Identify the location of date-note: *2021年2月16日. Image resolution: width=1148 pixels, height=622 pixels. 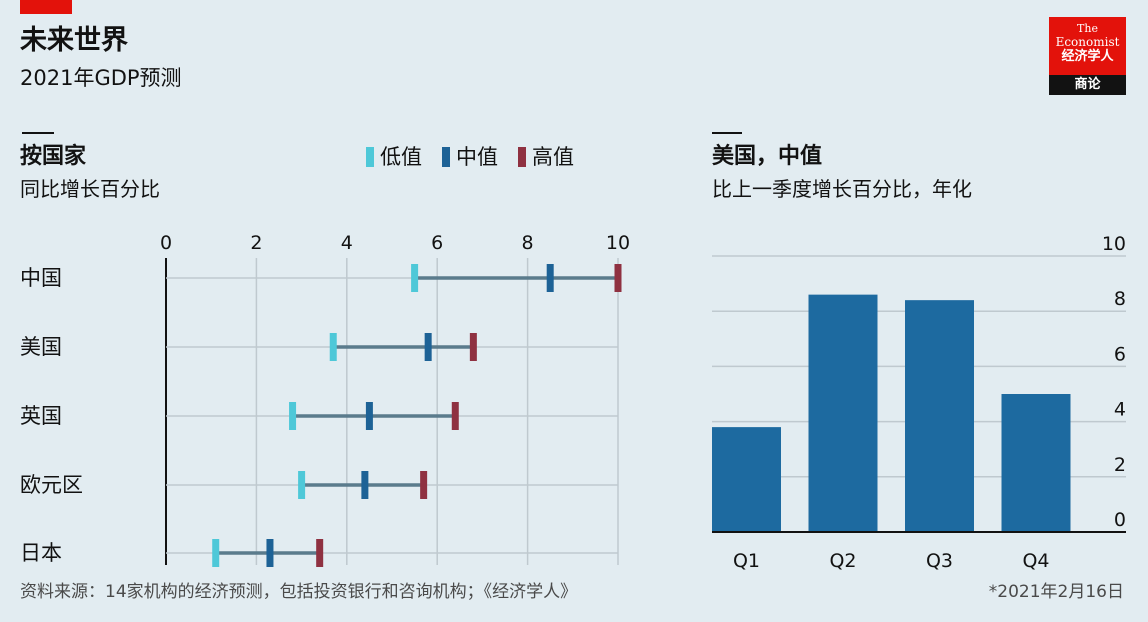
(1056, 592).